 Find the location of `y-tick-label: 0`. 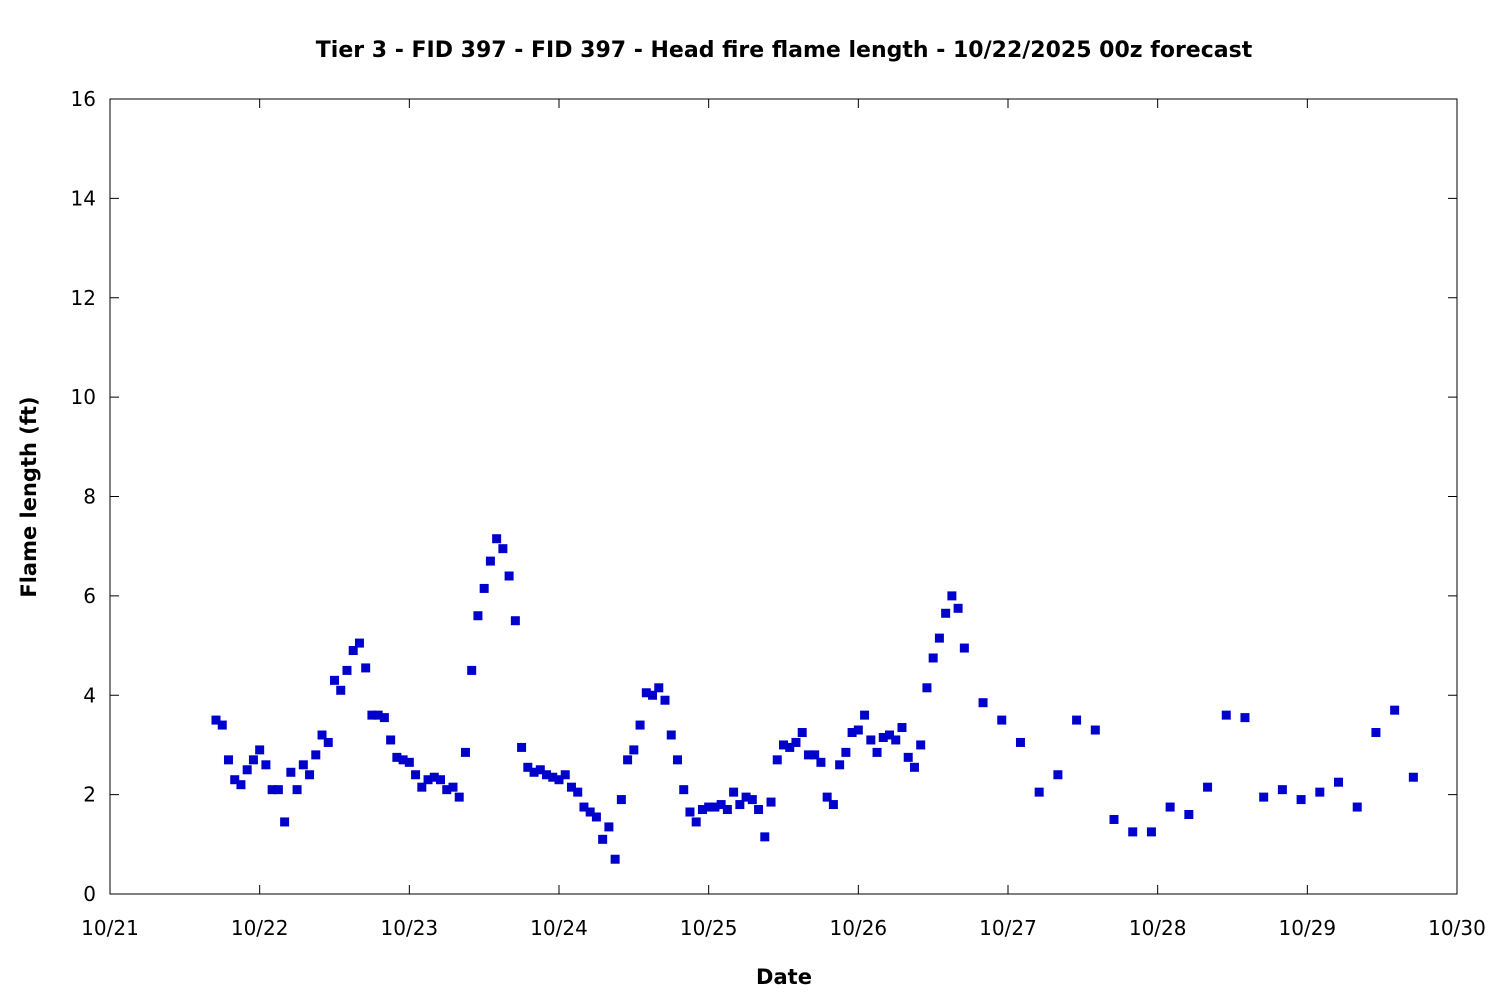

y-tick-label: 0 is located at coordinates (89, 894).